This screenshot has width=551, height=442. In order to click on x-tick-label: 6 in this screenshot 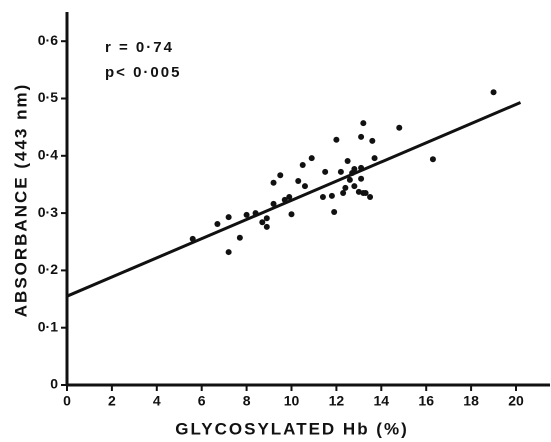, I will do `click(202, 401)`.